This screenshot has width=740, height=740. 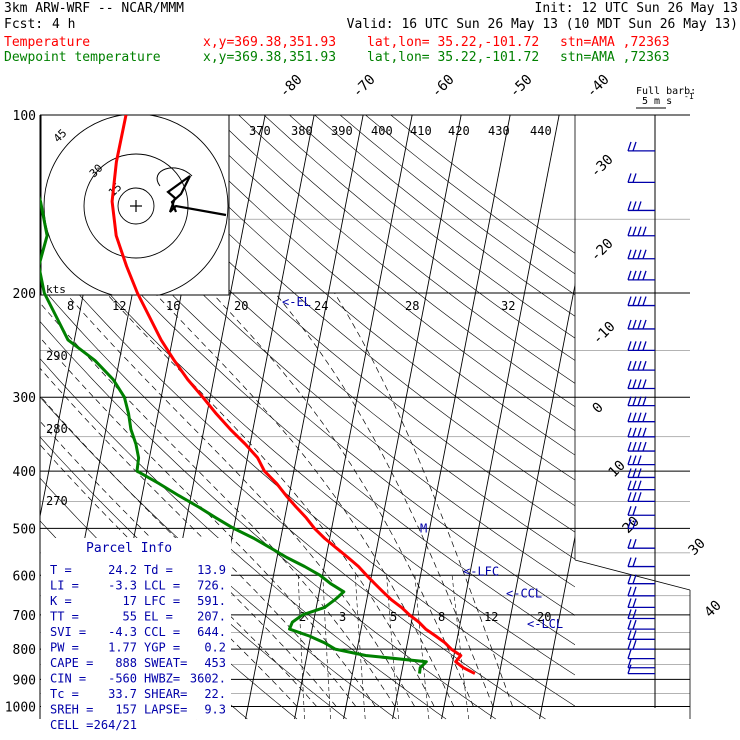 What do you see at coordinates (636, 8) in the screenshot?
I see `init-time: Init: 12 UTC Sun 26 May 13` at bounding box center [636, 8].